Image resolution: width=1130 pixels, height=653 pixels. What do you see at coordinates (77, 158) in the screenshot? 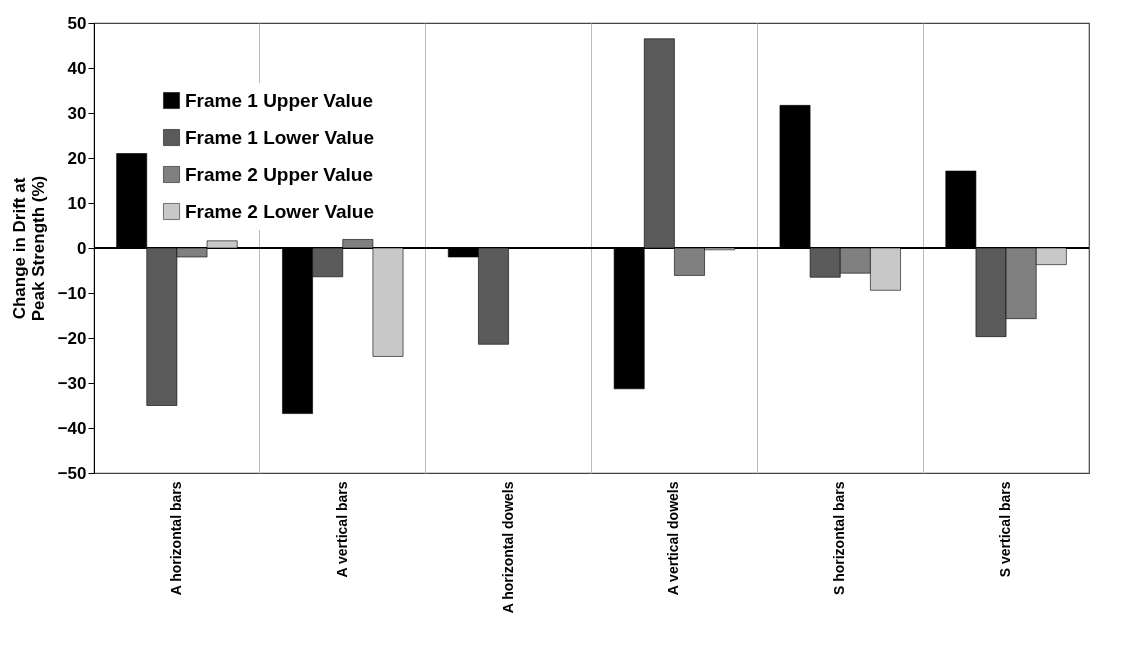
I see `y-tick-label: 20` at bounding box center [77, 158].